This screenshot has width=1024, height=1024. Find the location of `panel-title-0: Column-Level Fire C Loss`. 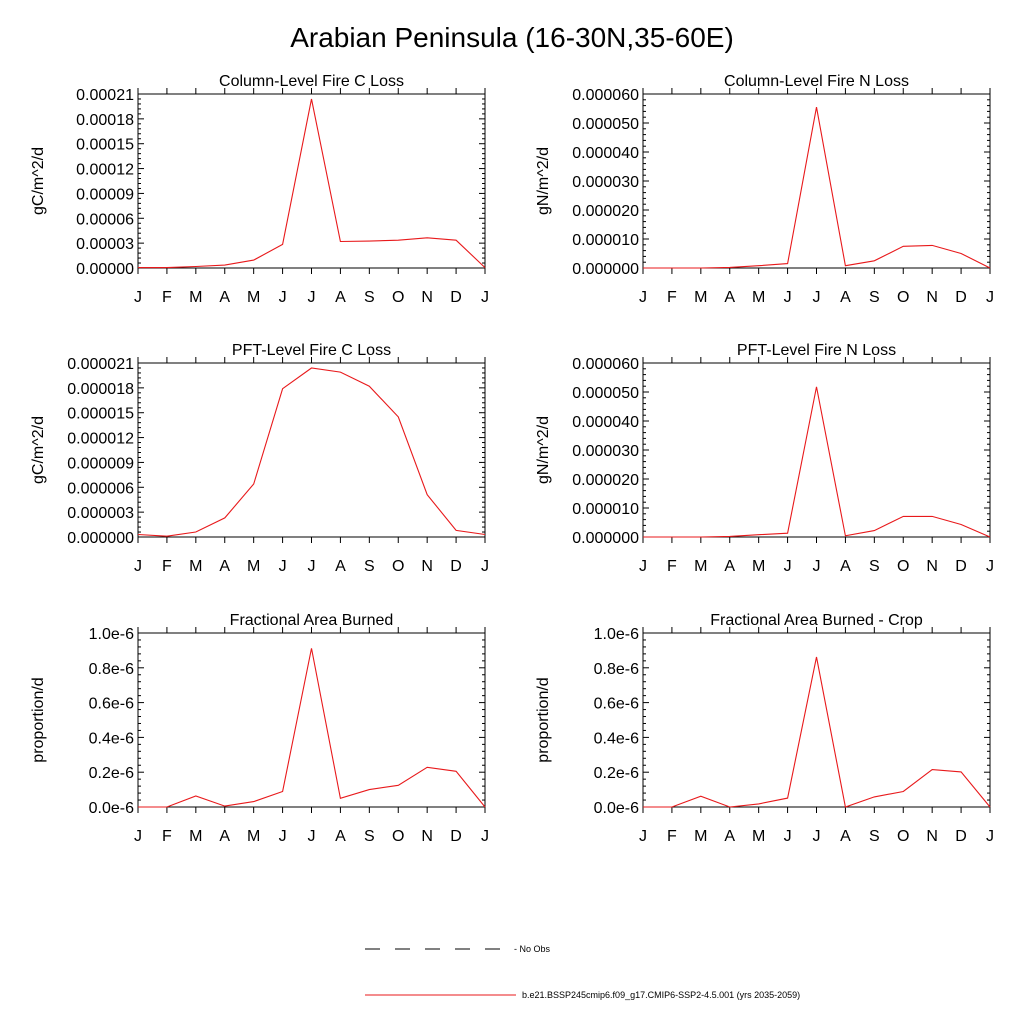

panel-title-0: Column-Level Fire C Loss is located at coordinates (311, 81).